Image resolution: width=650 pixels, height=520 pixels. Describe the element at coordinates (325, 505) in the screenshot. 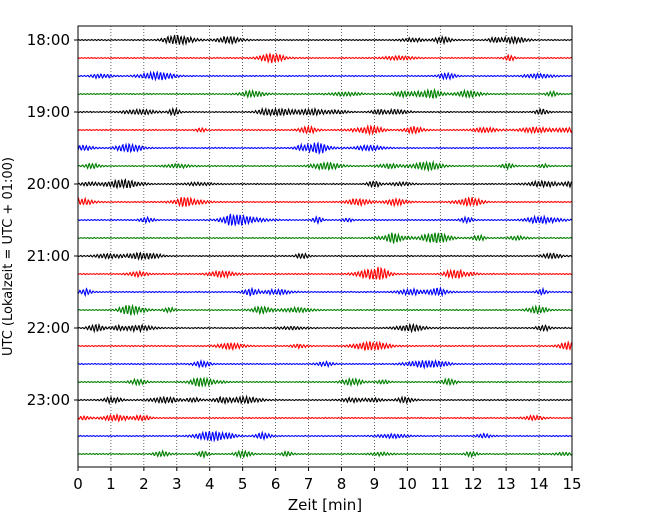

I see `x-axis-label: Zeit [min]` at that location.